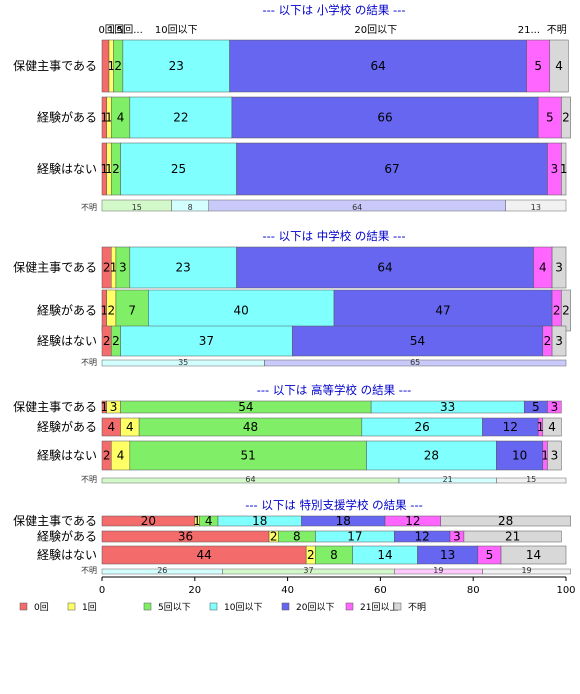 The height and width of the screenshot is (694, 580). I want to click on unknown-data-label: 21, so click(448, 479).